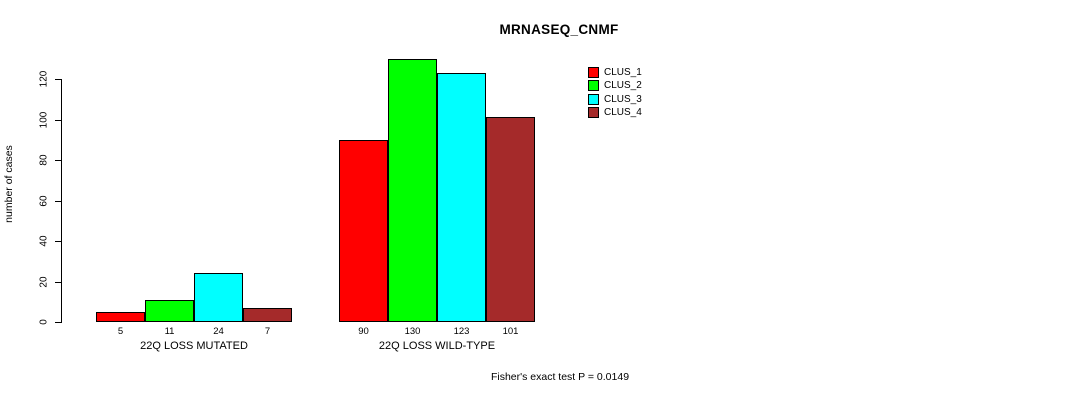 The height and width of the screenshot is (400, 1090). I want to click on stat-annotation: Fisher's exact test P = 0.0149, so click(560, 377).